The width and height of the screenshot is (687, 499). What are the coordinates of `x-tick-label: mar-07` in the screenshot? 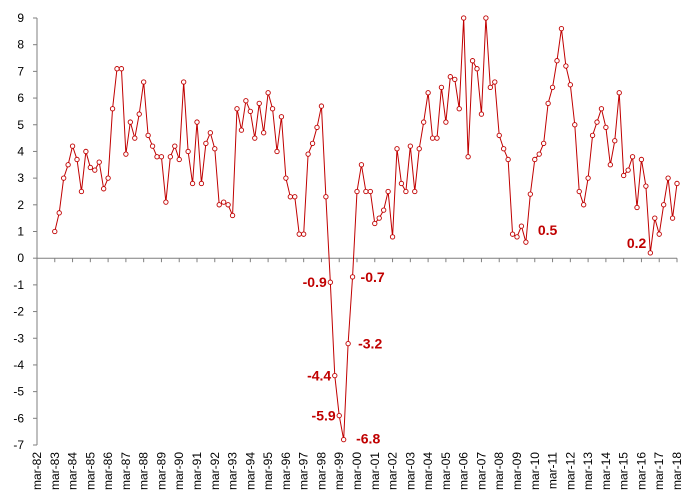 It's located at (481, 471).